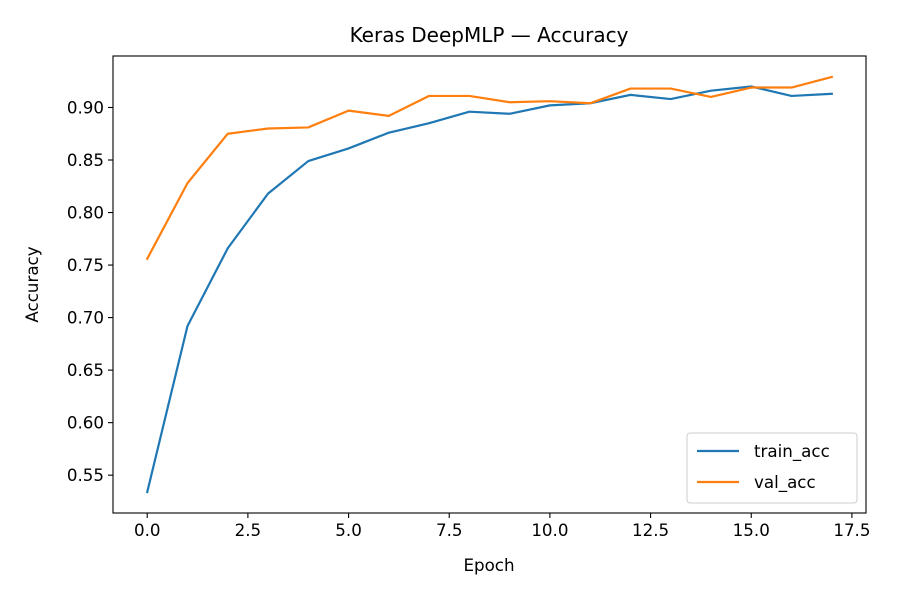 The image size is (900, 600). I want to click on x-tick-label: 15.0, so click(751, 530).